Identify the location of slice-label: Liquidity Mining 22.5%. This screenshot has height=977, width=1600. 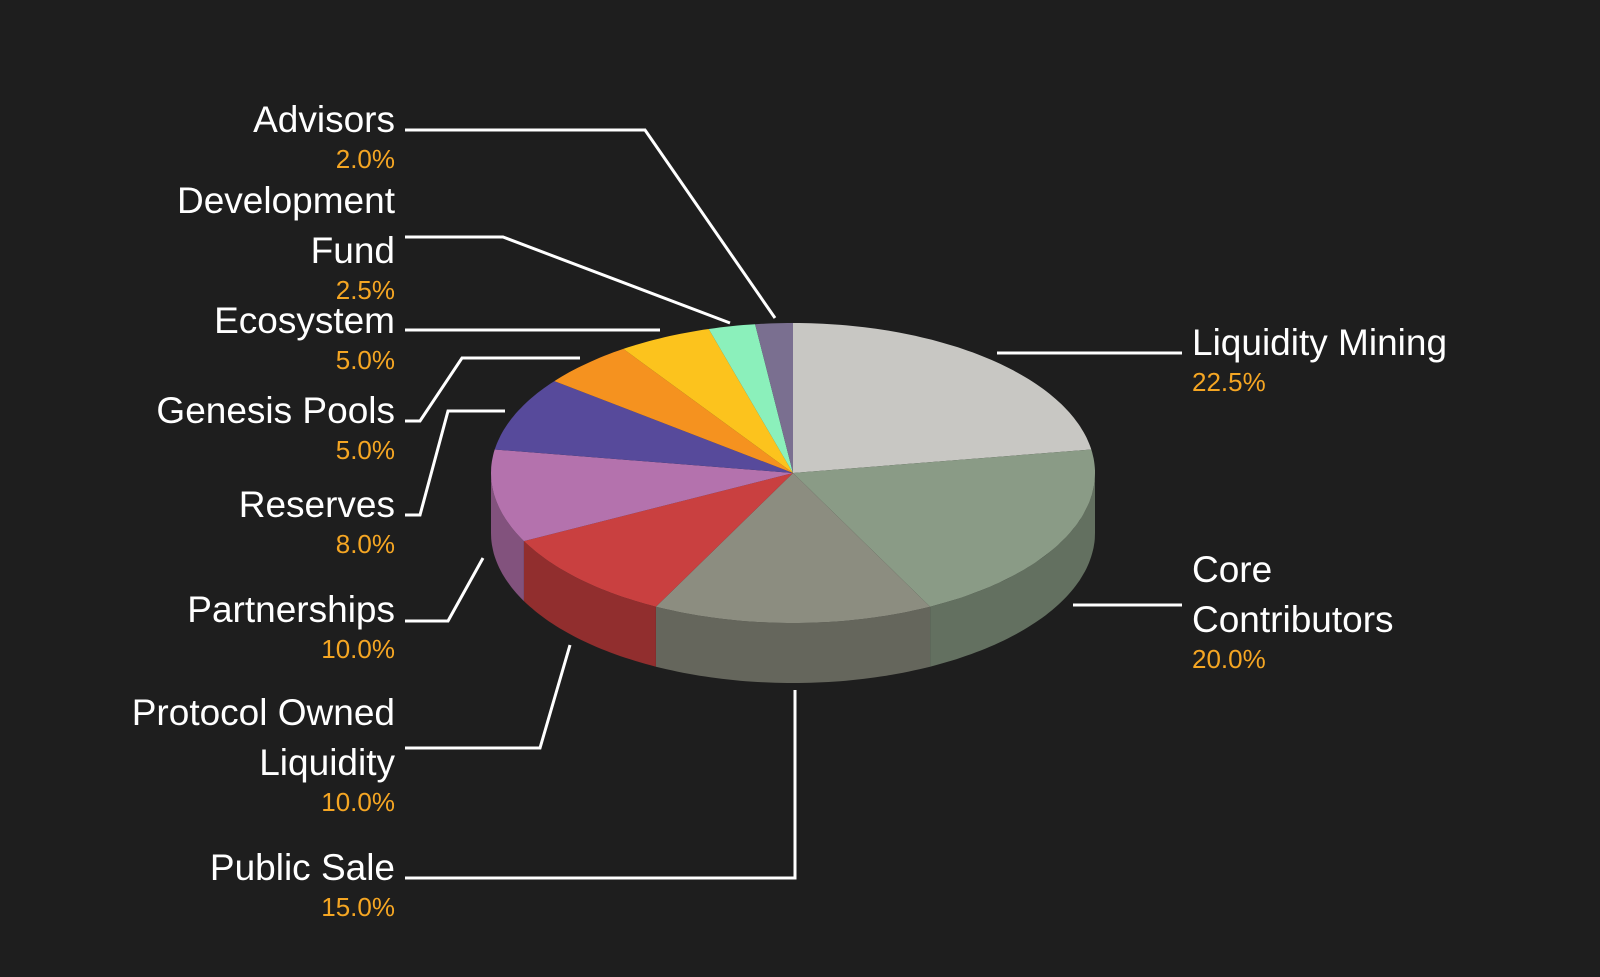
(1396, 357).